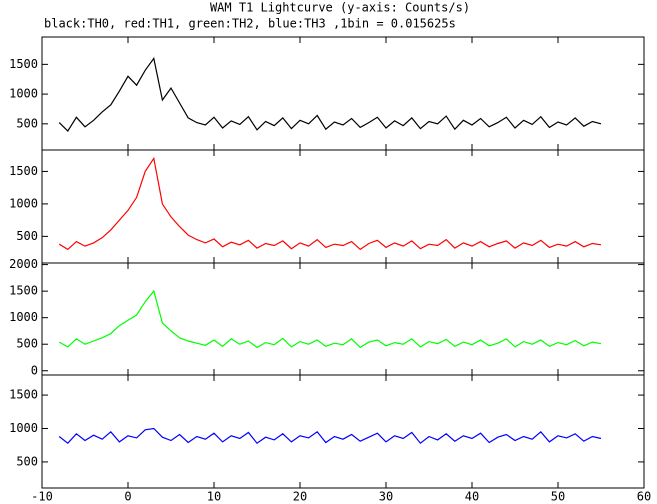 This screenshot has height=504, width=657. Describe the element at coordinates (472, 497) in the screenshot. I see `x-tick-label: 40` at that location.